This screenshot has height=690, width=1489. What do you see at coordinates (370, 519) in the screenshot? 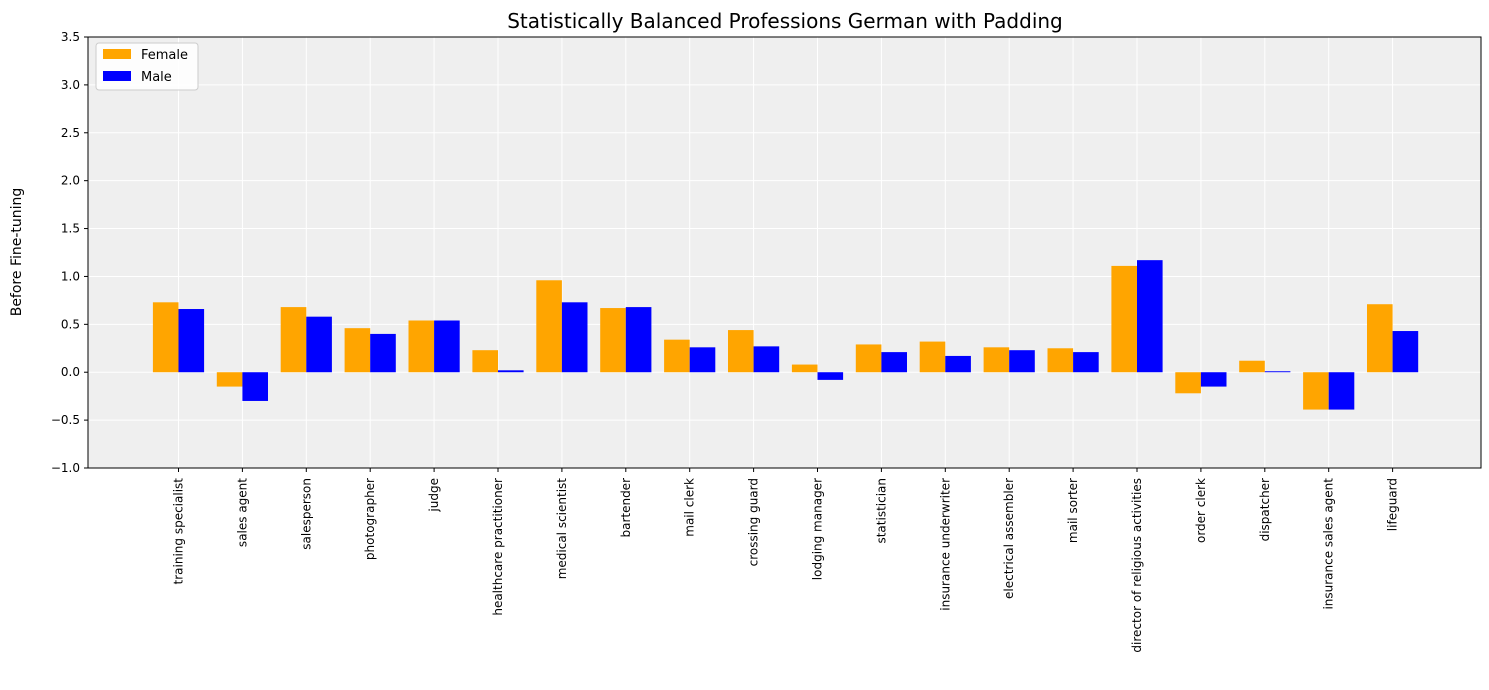
I see `x-tick-label: photographer` at bounding box center [370, 519].